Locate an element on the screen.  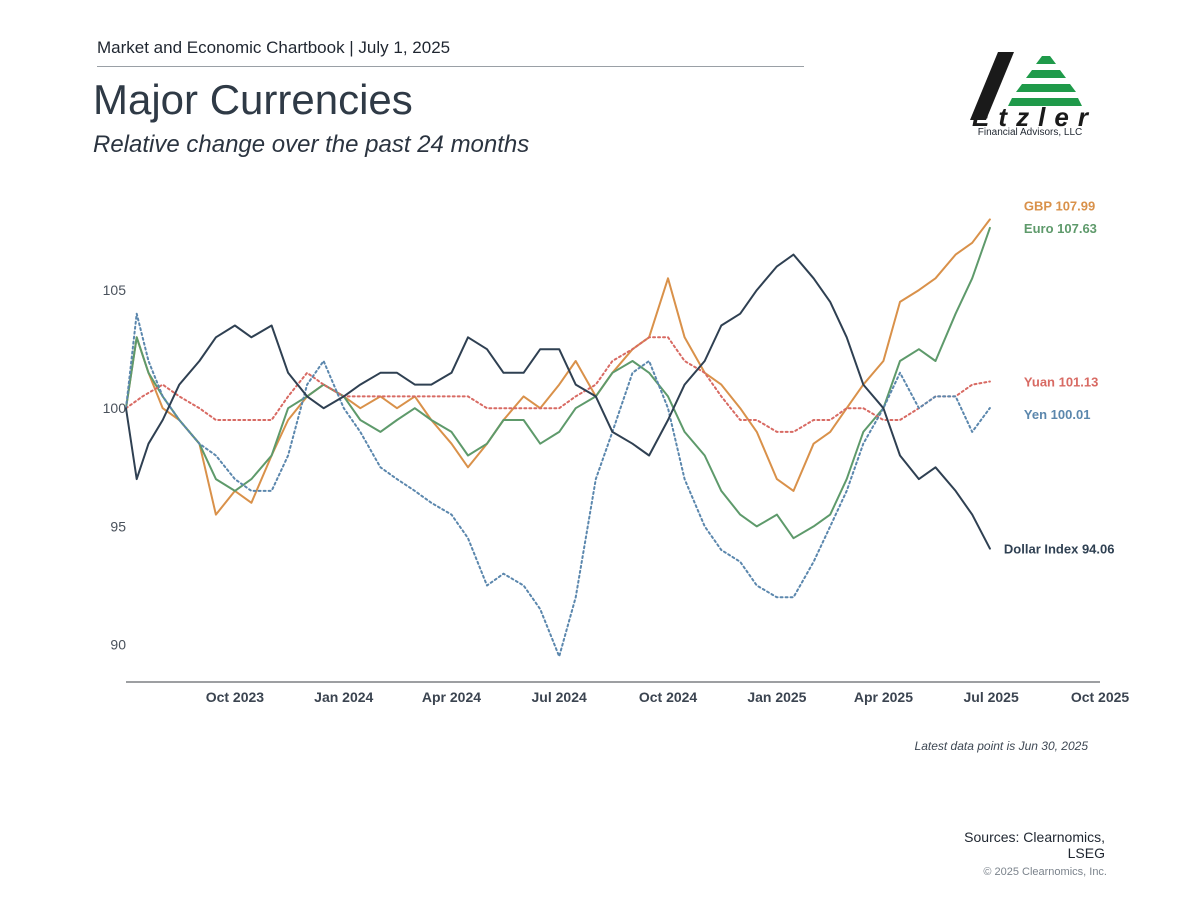
end-label-yen: Yen 100.01 is located at coordinates (1057, 414).